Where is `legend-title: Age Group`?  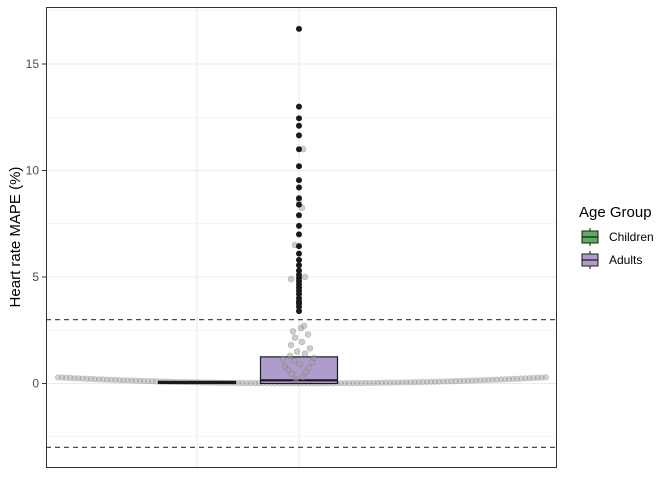 legend-title: Age Group is located at coordinates (615, 212).